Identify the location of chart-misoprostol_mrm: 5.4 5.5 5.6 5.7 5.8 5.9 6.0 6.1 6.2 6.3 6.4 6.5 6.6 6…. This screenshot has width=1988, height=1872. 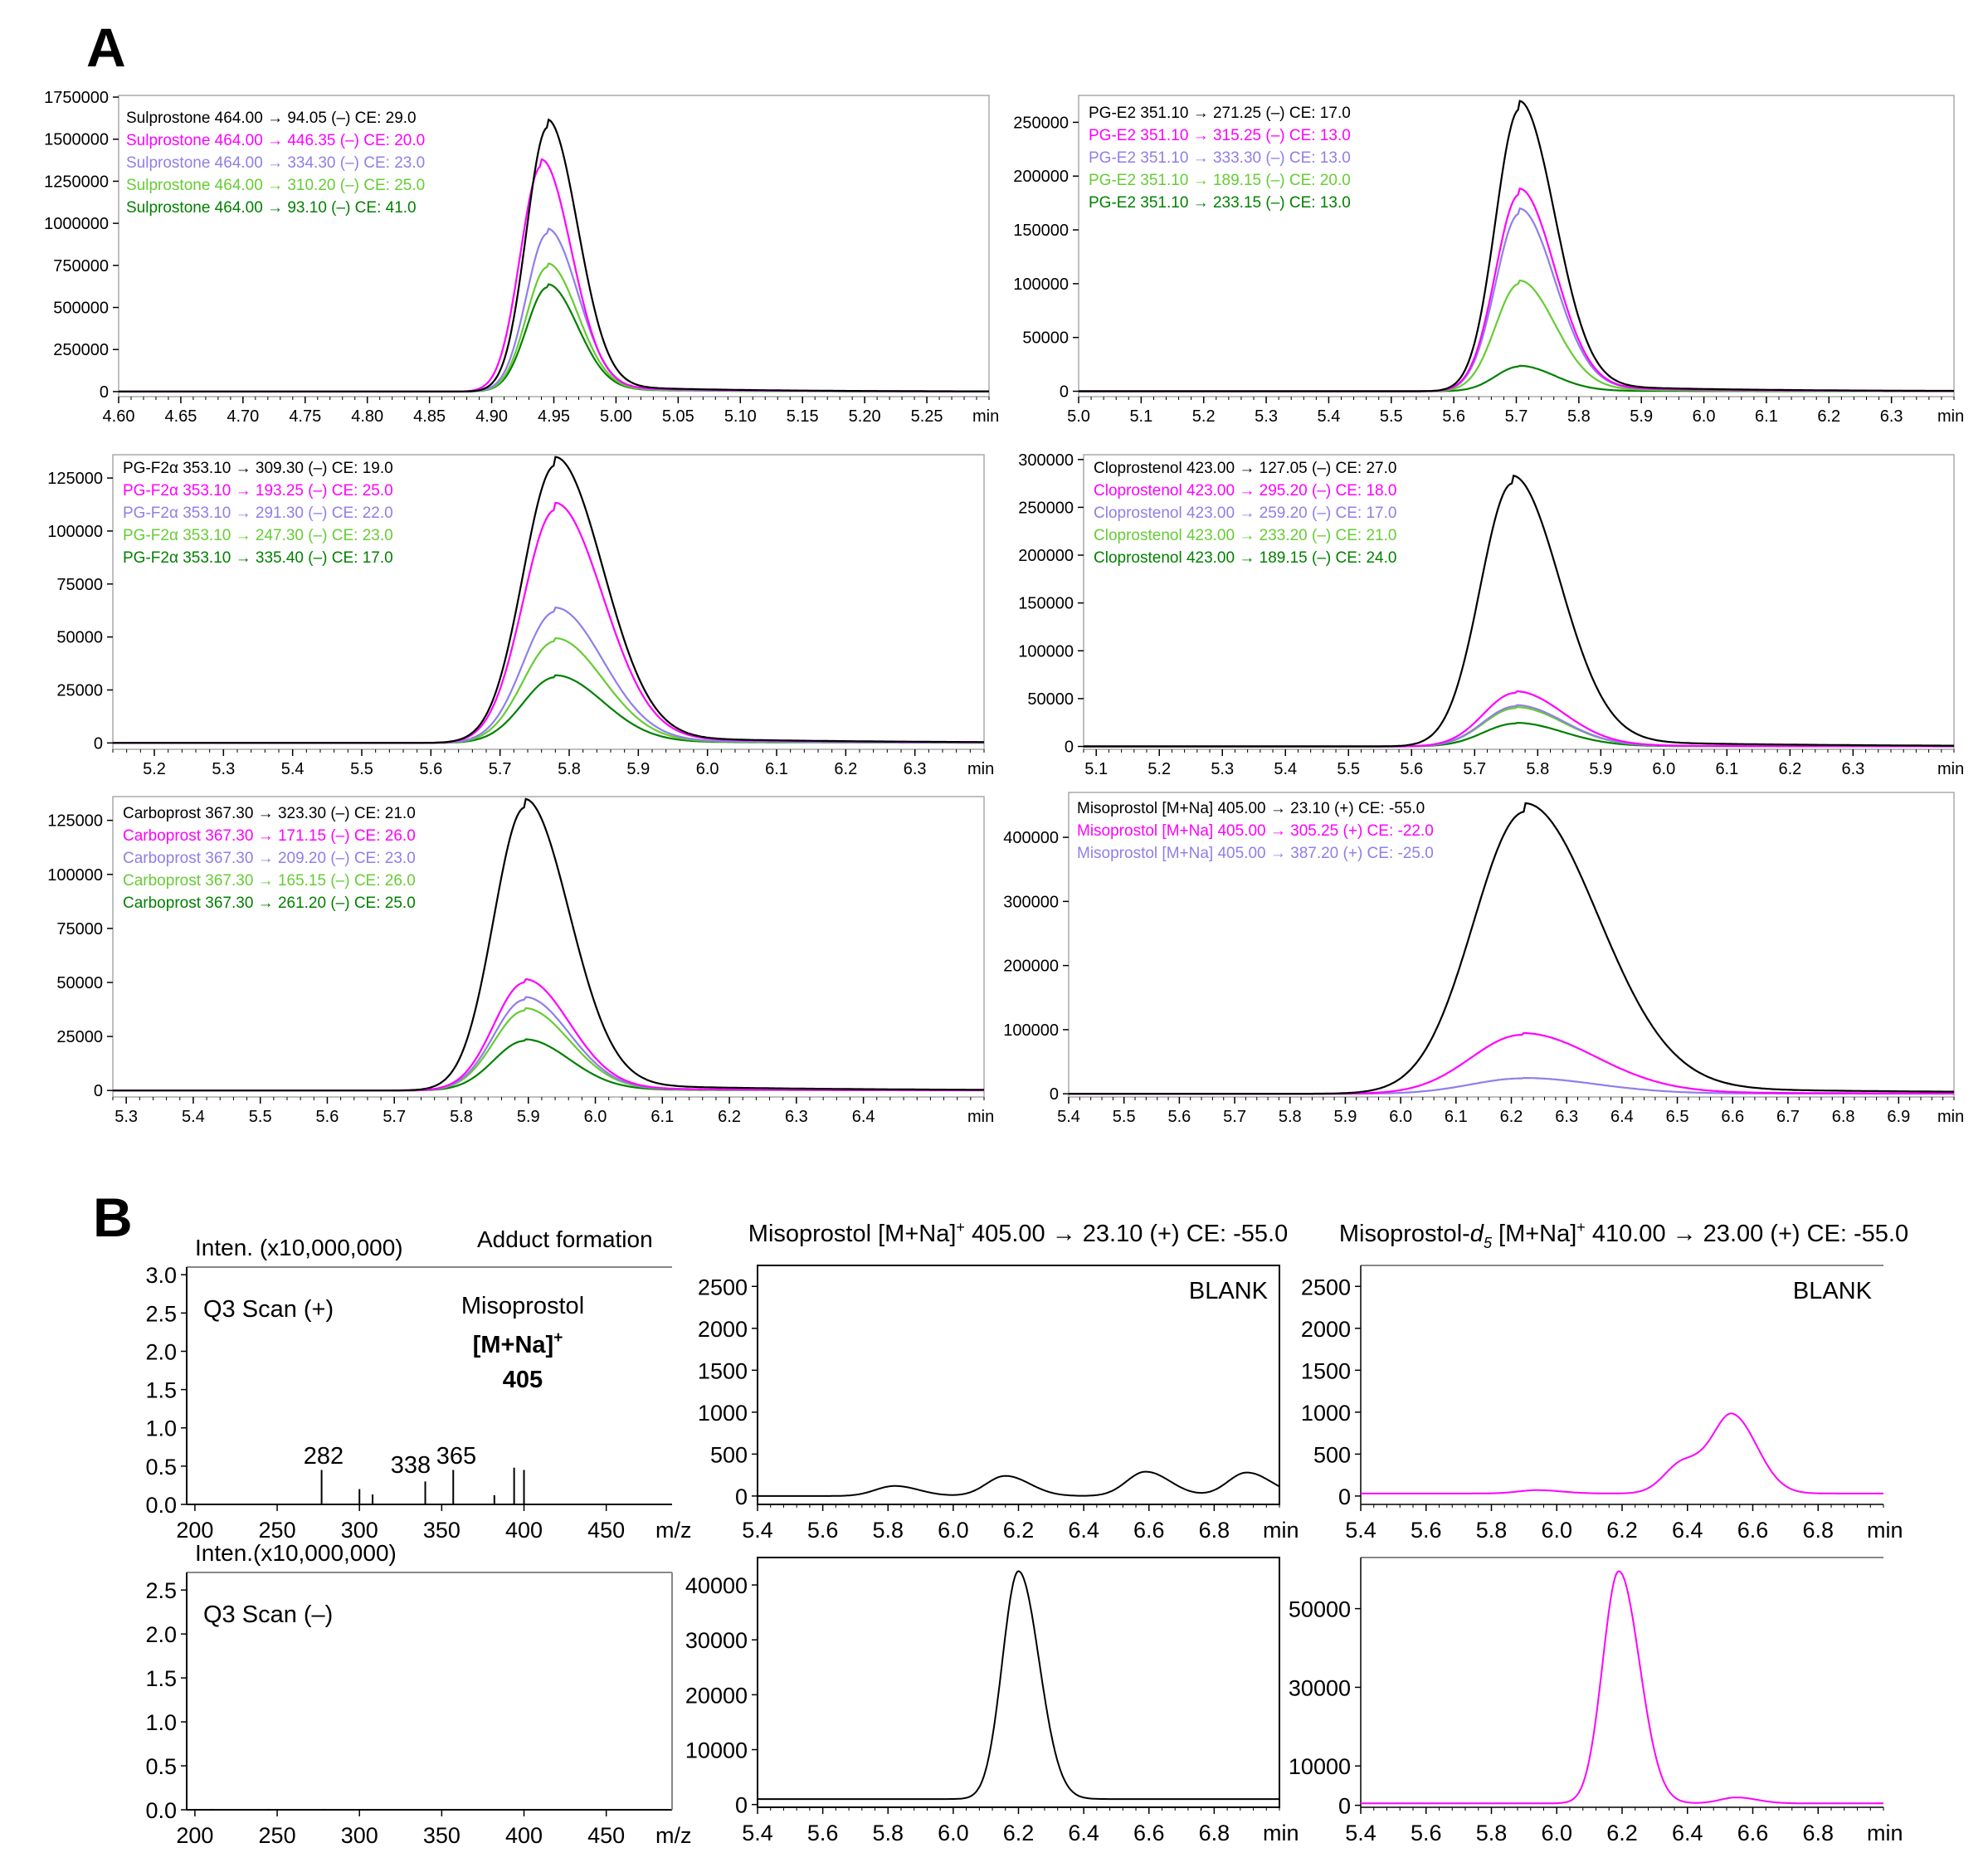
(1483, 959).